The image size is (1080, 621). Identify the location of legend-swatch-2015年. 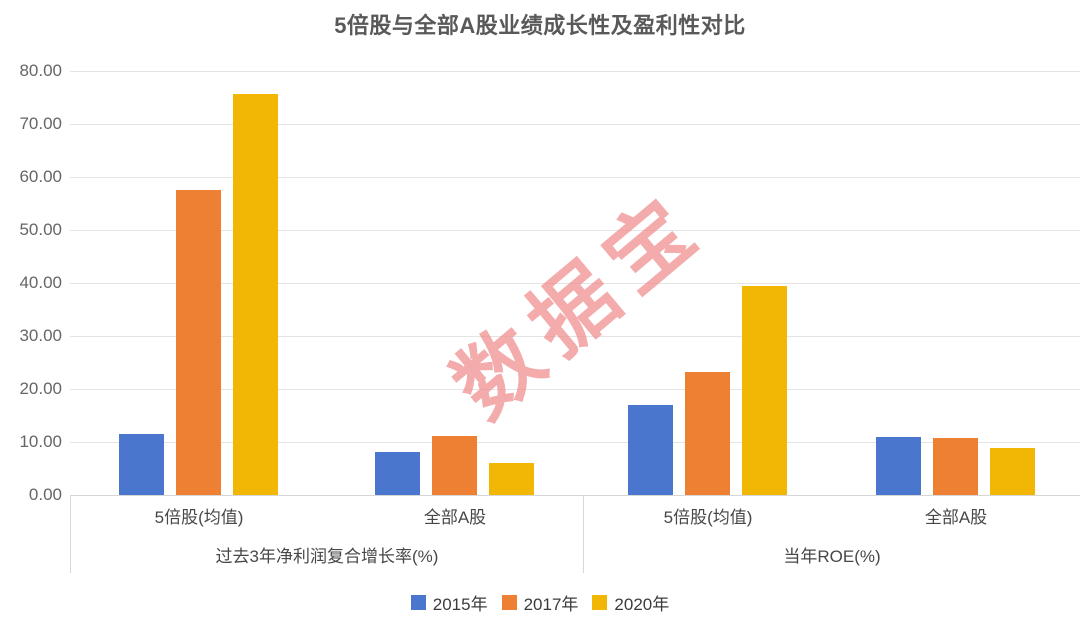
(418, 602).